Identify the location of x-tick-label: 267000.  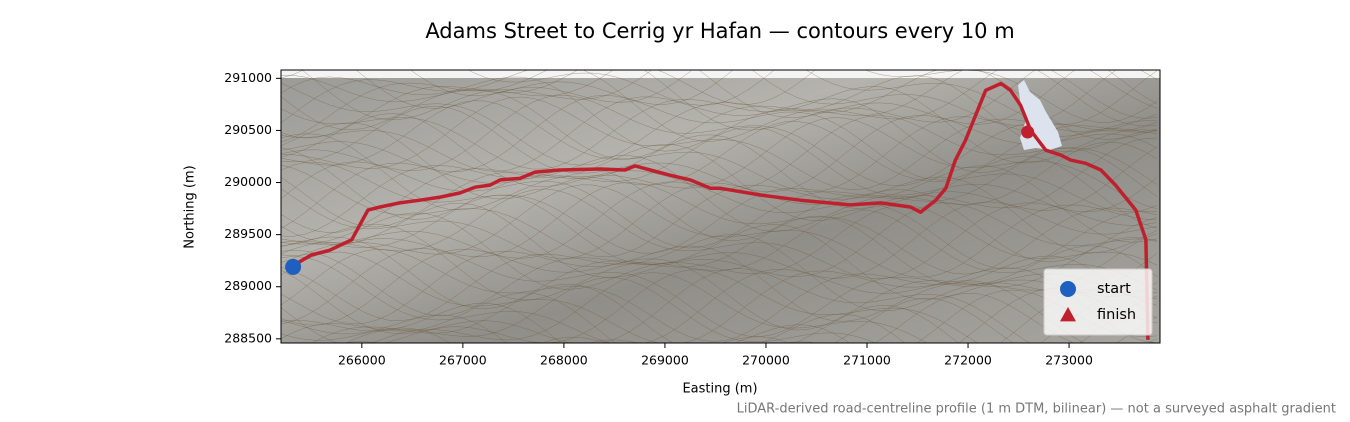
(463, 360).